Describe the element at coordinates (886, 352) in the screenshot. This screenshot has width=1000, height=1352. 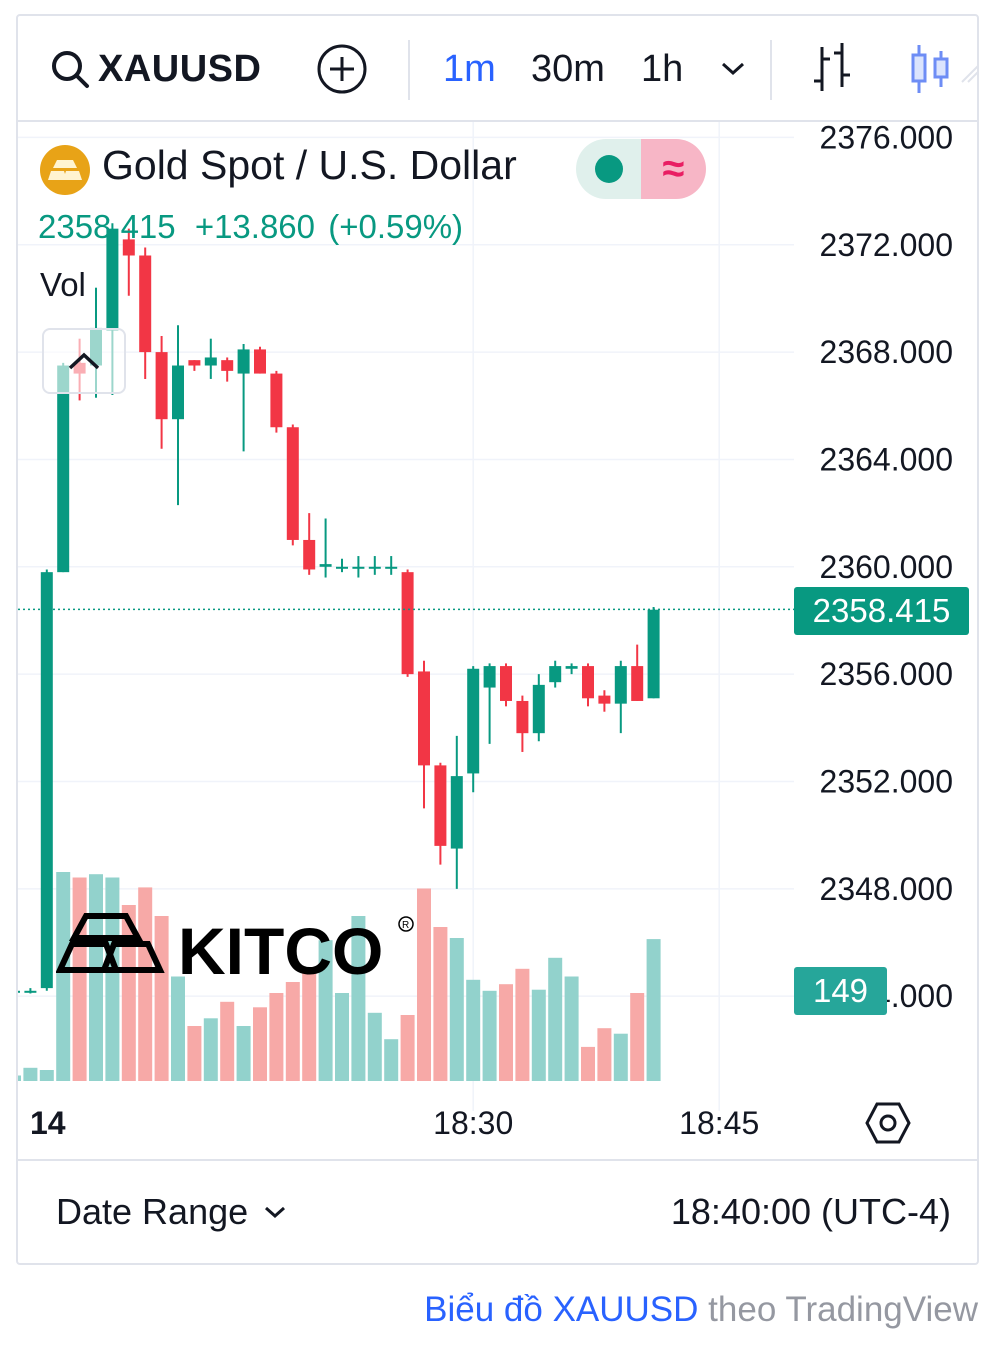
I see `y-axis-tick-label: 2368.000` at that location.